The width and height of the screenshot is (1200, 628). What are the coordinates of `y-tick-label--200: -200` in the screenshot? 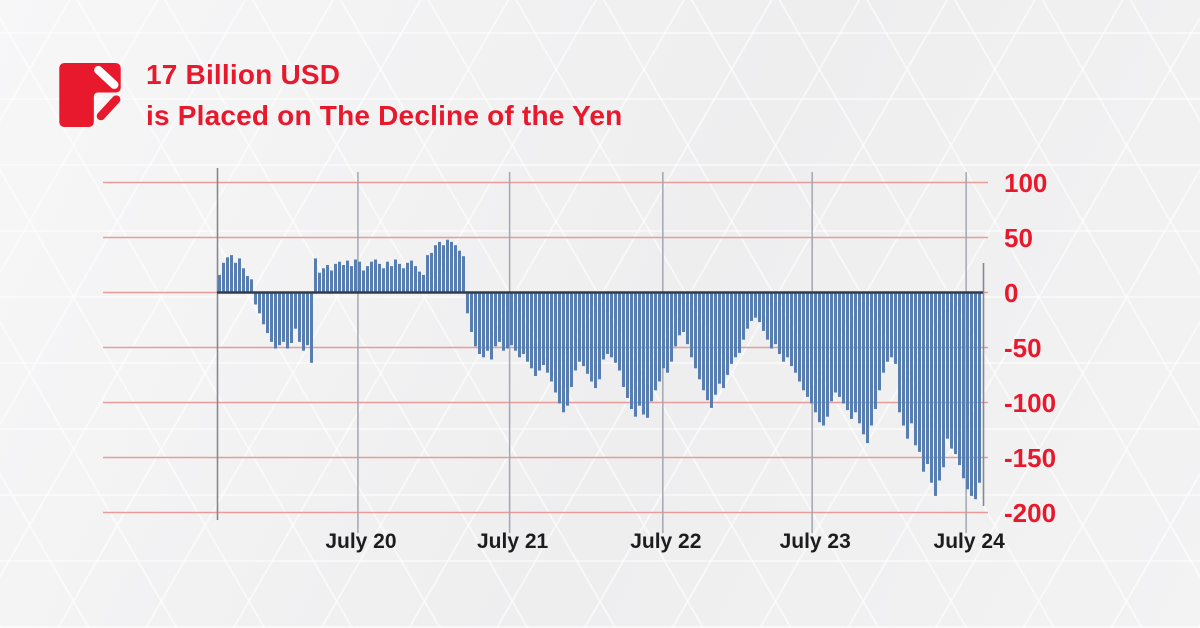 It's located at (1030, 513).